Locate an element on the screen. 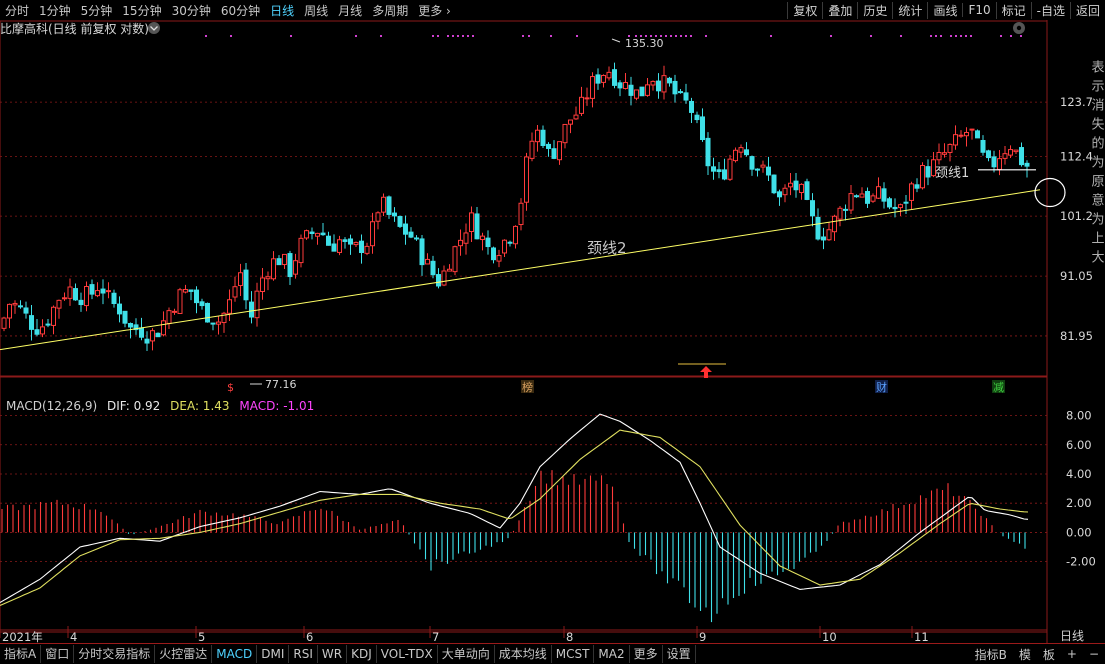 This screenshot has width=1105, height=664. indicator-tab-0: 指标A is located at coordinates (21, 653).